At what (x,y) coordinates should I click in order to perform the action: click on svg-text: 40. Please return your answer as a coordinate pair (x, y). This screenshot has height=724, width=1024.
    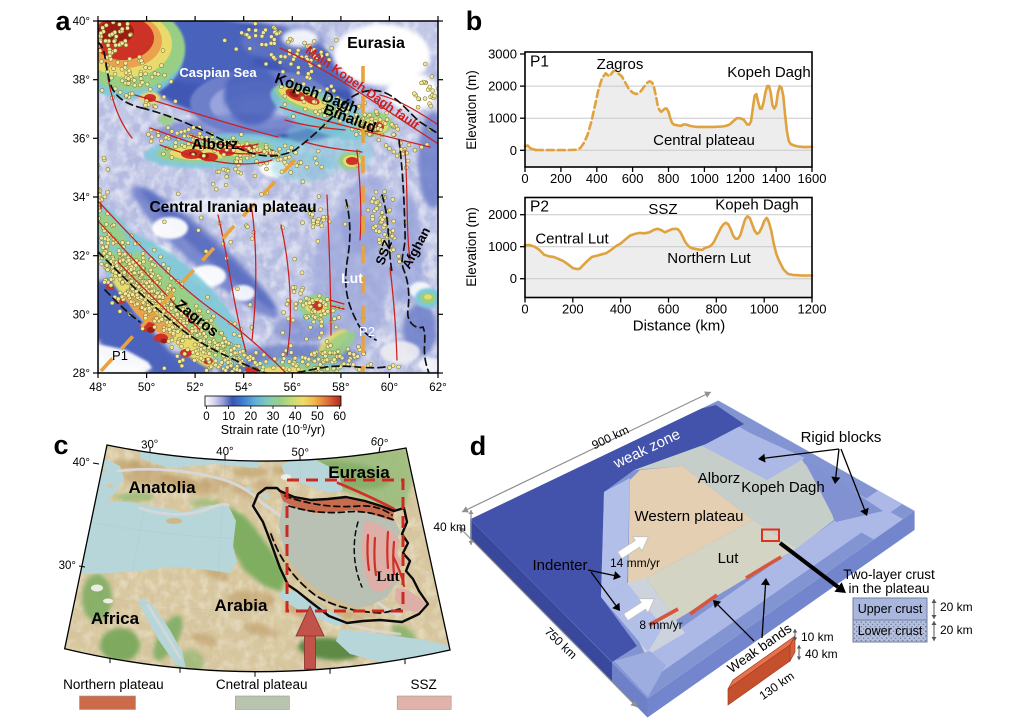
    Looking at the image, I should click on (295, 417).